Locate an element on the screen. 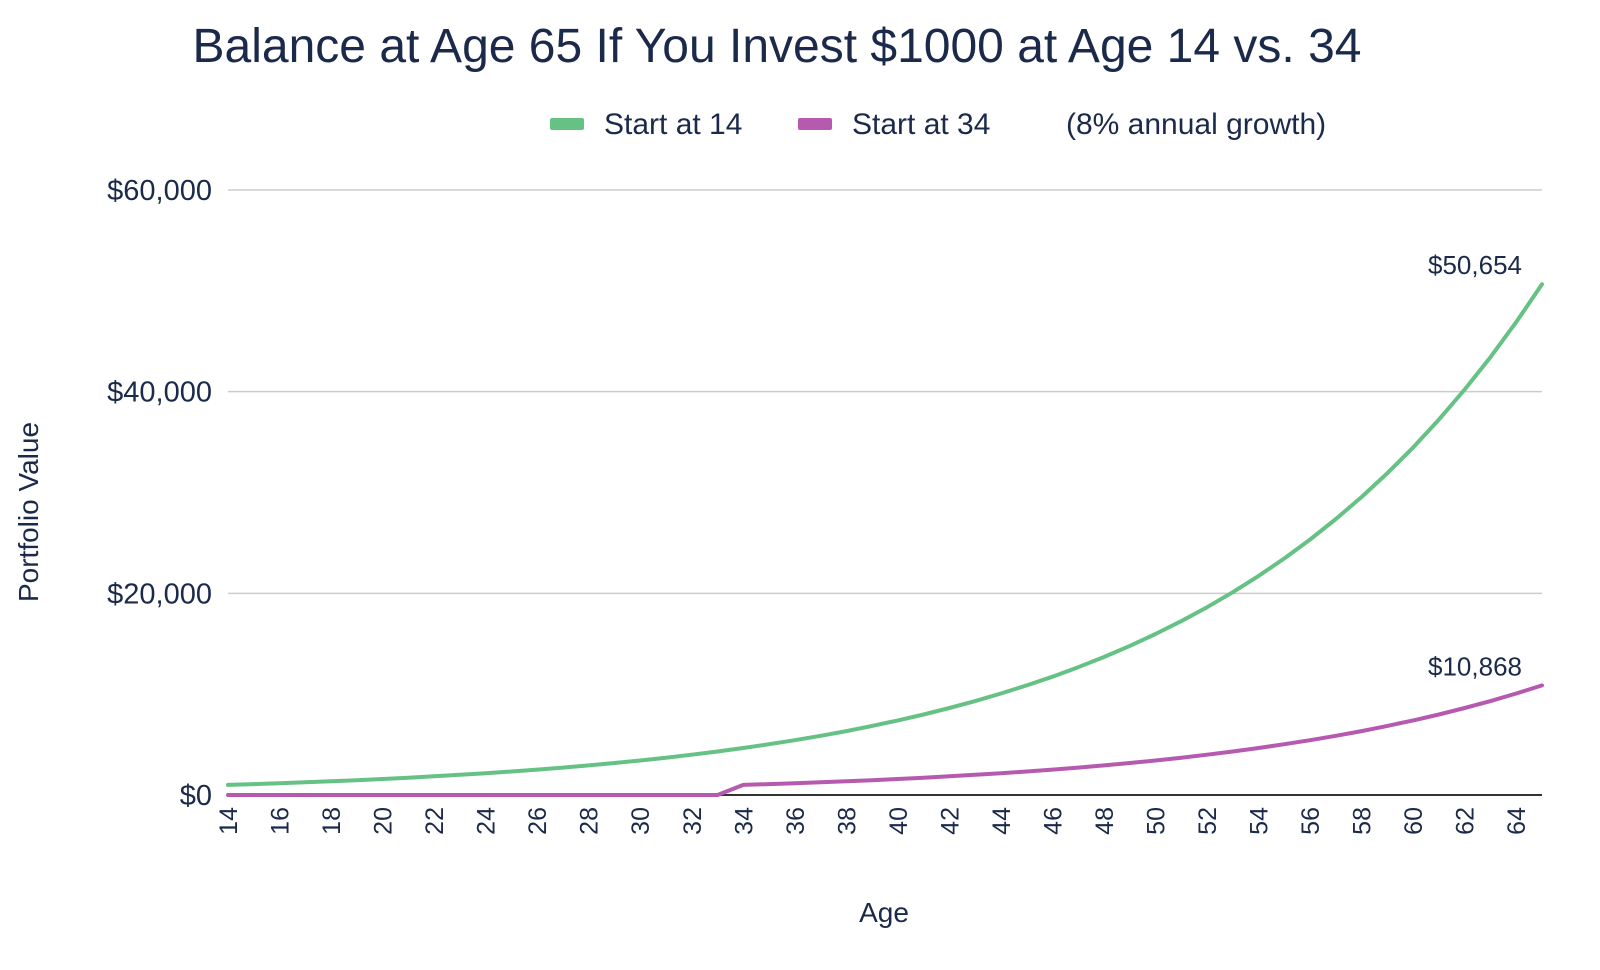 Image resolution: width=1600 pixels, height=970 pixels. x-tick-label: 36 is located at coordinates (796, 821).